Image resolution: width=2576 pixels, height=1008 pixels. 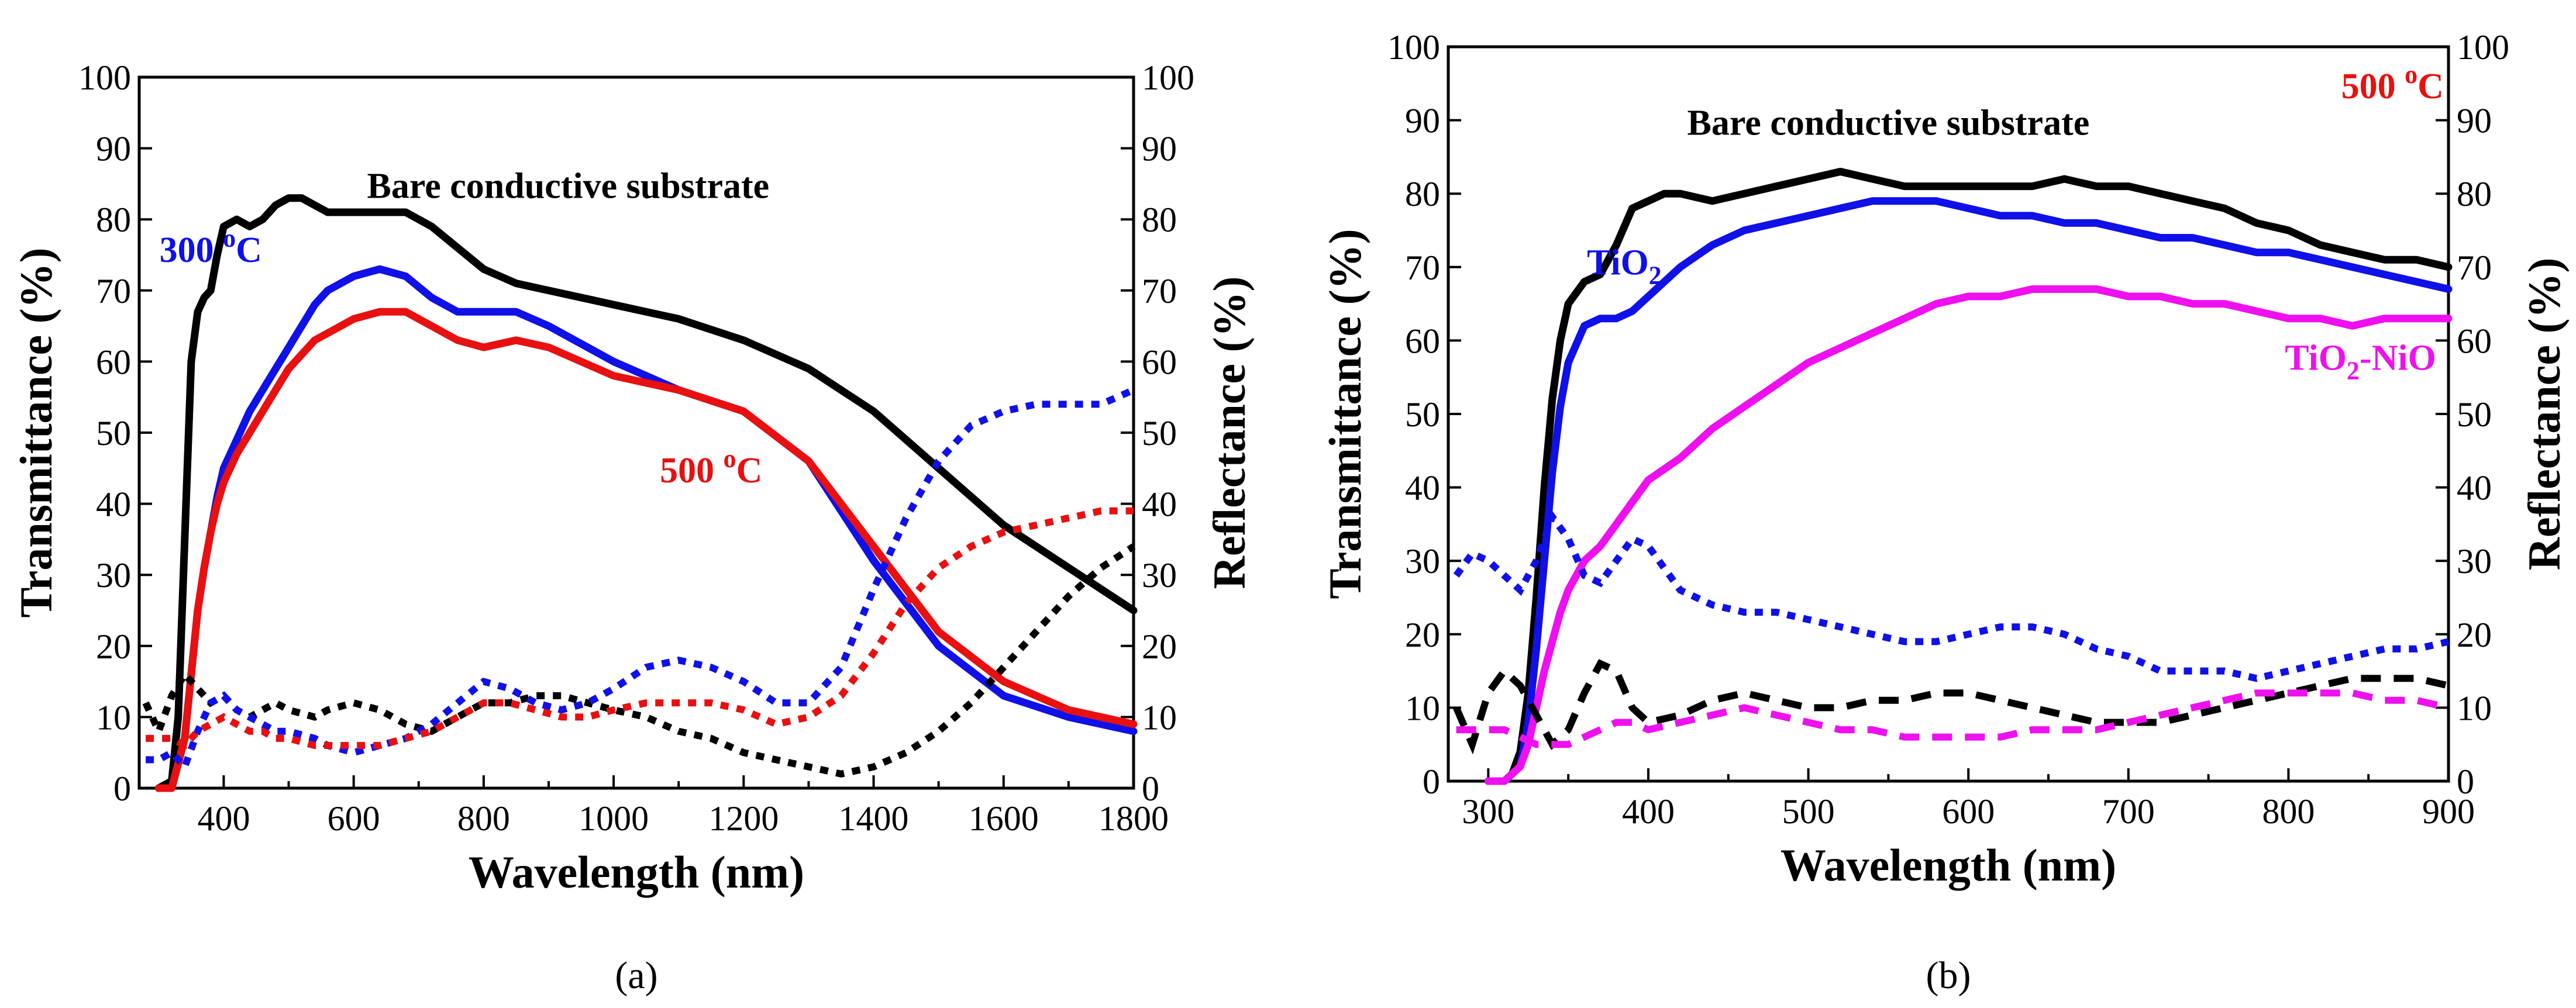 What do you see at coordinates (1159, 220) in the screenshot?
I see `y2-tick-label-a-8: 80` at bounding box center [1159, 220].